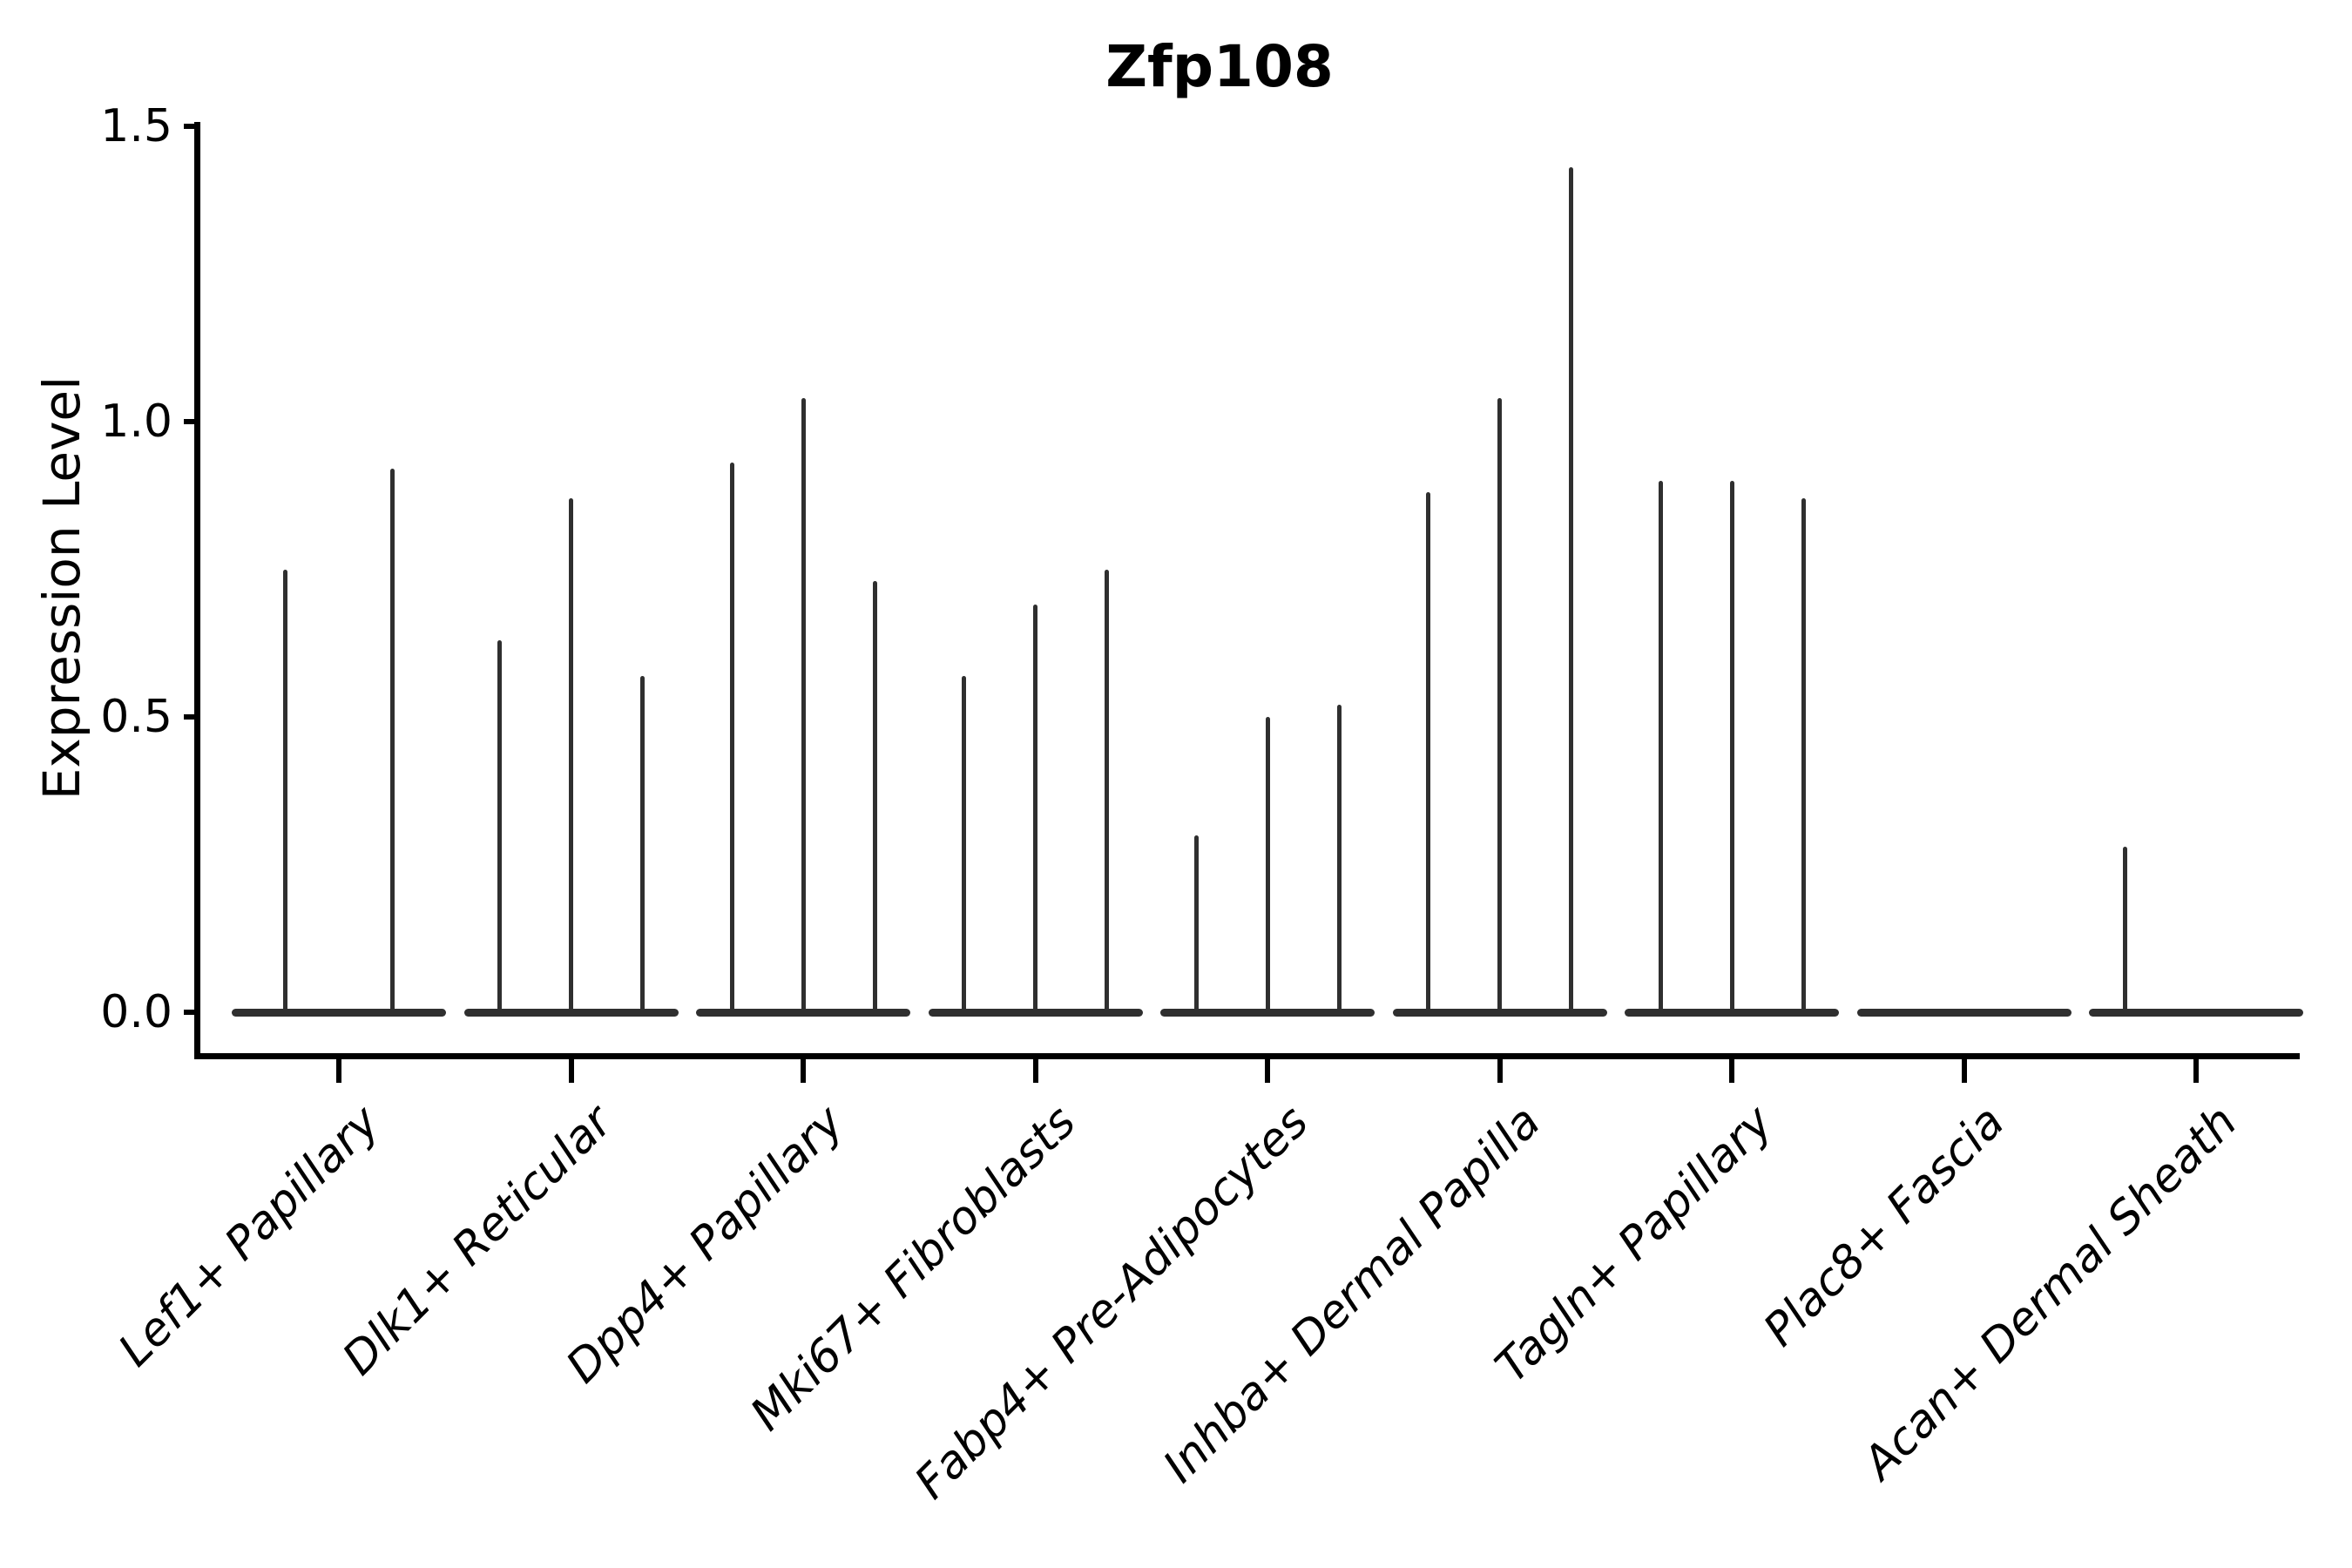 This screenshot has width=2352, height=1568. I want to click on y-axis-spine, so click(197, 590).